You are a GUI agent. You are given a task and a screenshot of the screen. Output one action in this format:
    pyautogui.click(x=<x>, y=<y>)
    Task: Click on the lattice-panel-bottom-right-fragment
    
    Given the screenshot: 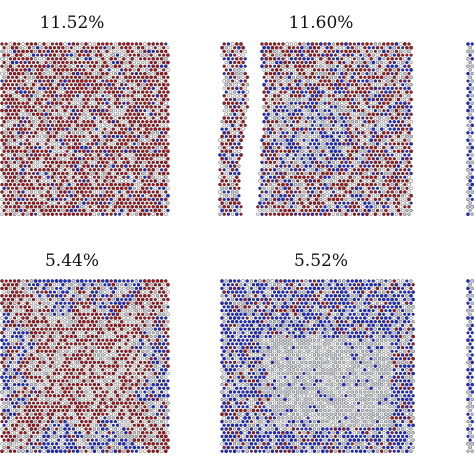 What is the action you would take?
    pyautogui.click(x=470, y=367)
    